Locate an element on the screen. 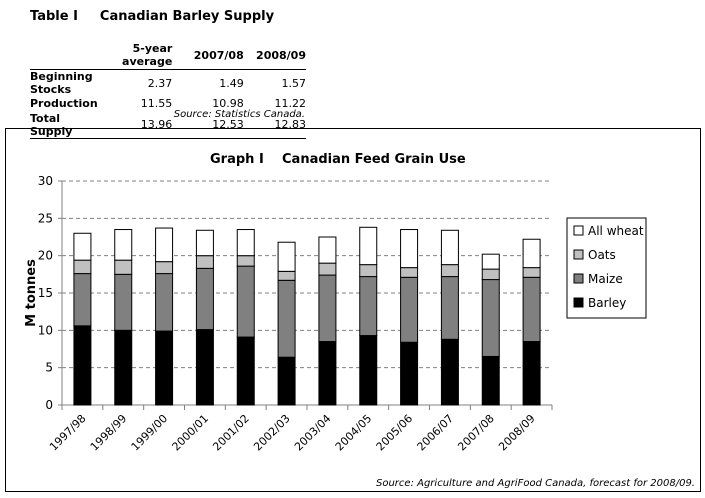 The width and height of the screenshot is (705, 498). x-tick-label: 2005/06 is located at coordinates (395, 433).